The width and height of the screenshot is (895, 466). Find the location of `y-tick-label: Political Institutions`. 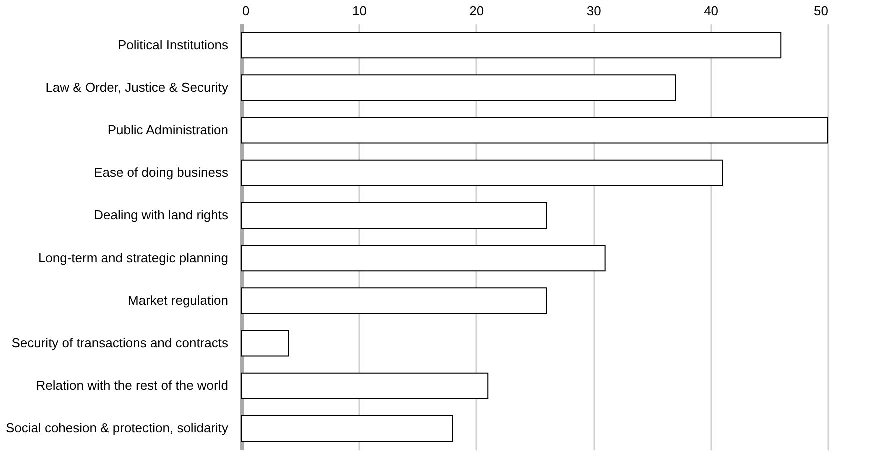

y-tick-label: Political Institutions is located at coordinates (173, 44).